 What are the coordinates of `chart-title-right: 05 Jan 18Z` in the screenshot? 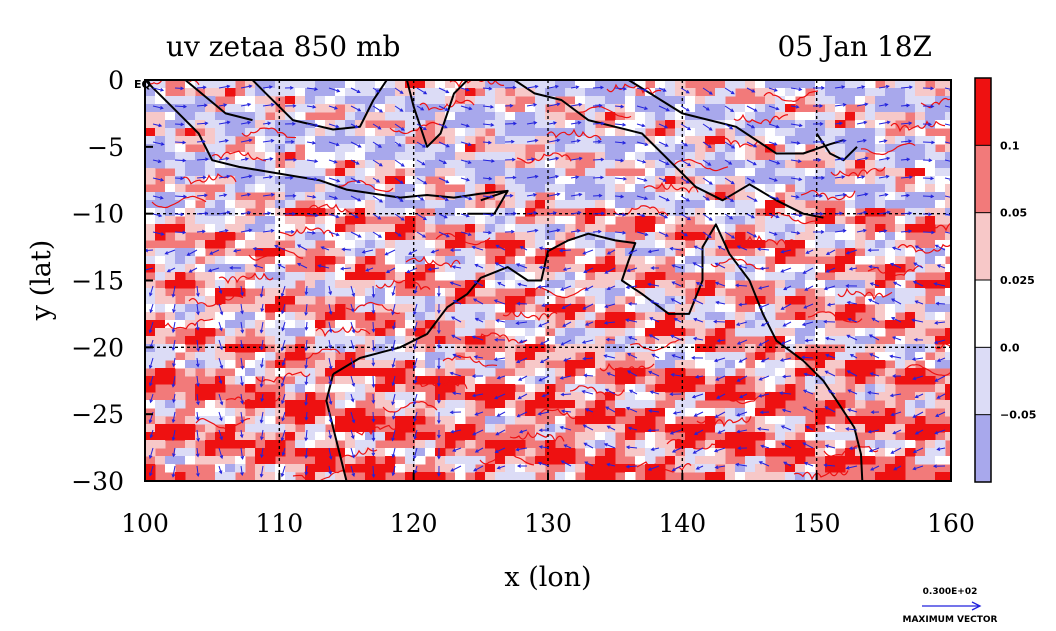 It's located at (855, 46).